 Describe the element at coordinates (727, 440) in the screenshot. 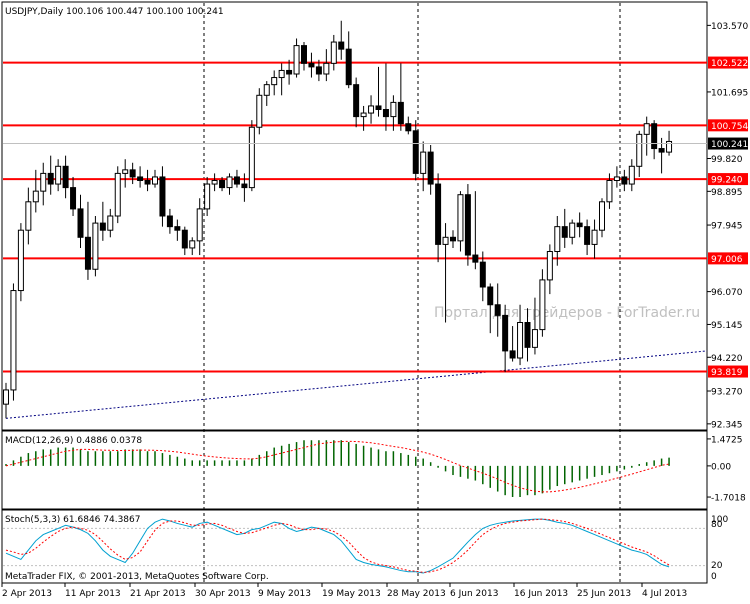

I see `macd-tick-label: 1.4725` at that location.